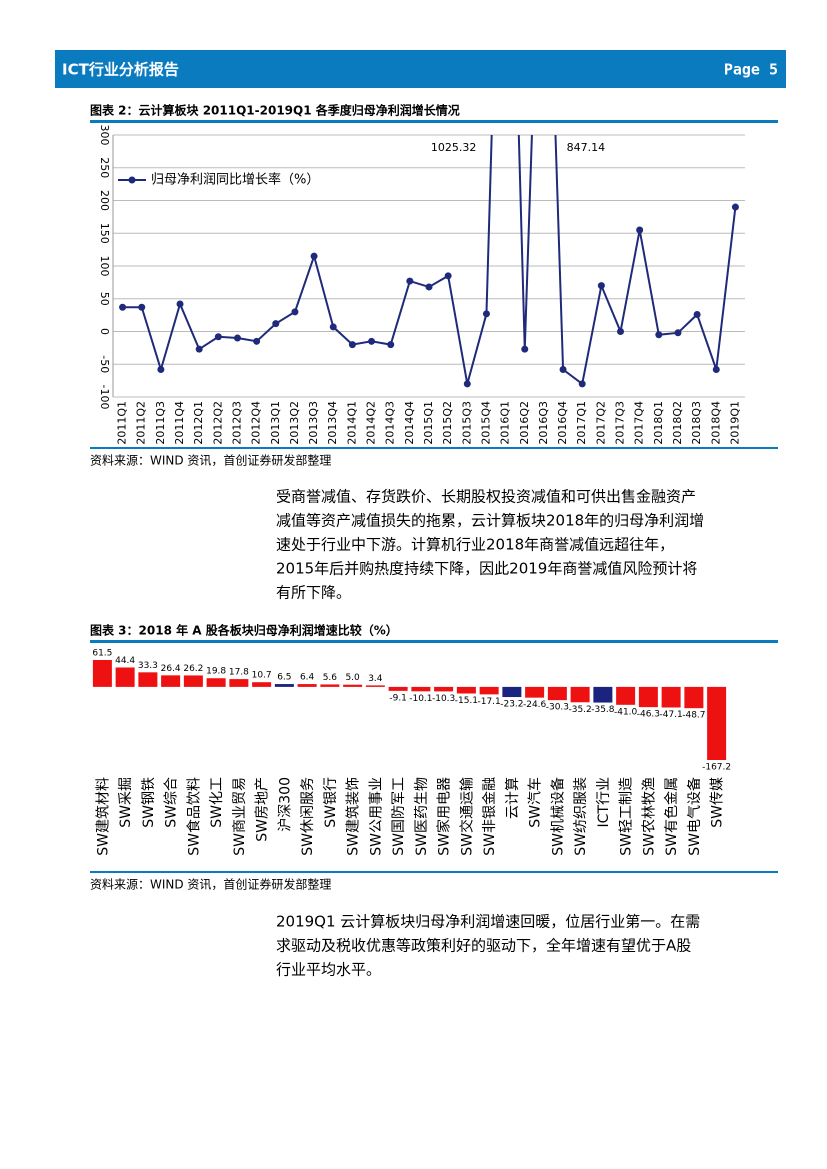 This screenshot has width=827, height=1169. I want to click on x-tick-label: 2015Q2, so click(447, 423).